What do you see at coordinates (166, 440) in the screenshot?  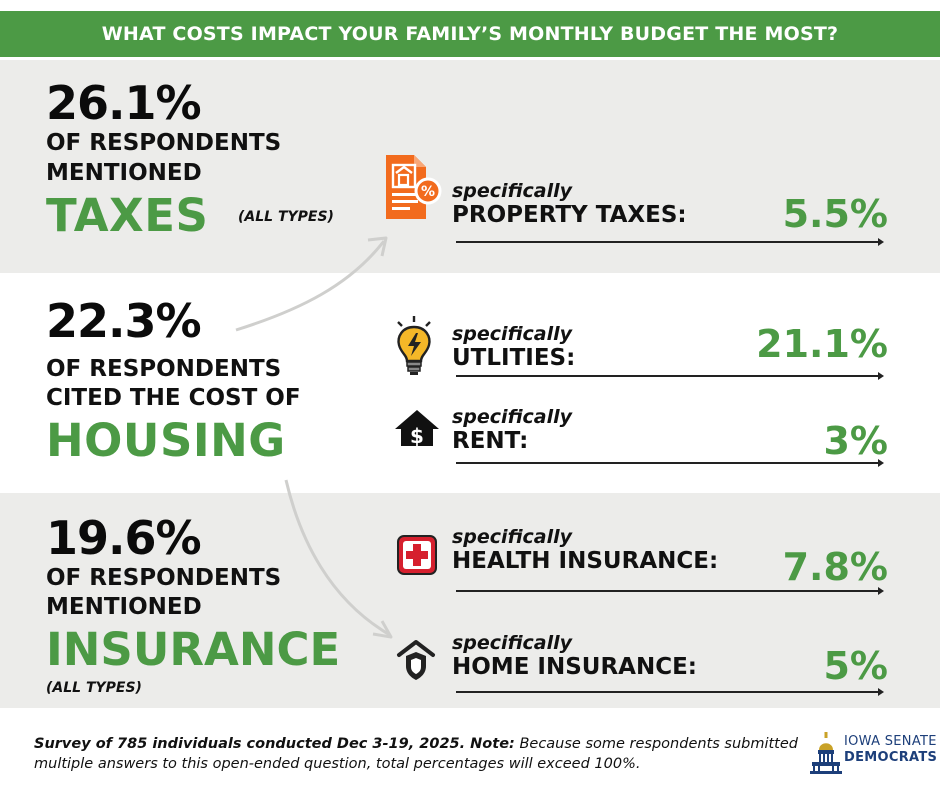 I see `housing-category: HOUSING` at bounding box center [166, 440].